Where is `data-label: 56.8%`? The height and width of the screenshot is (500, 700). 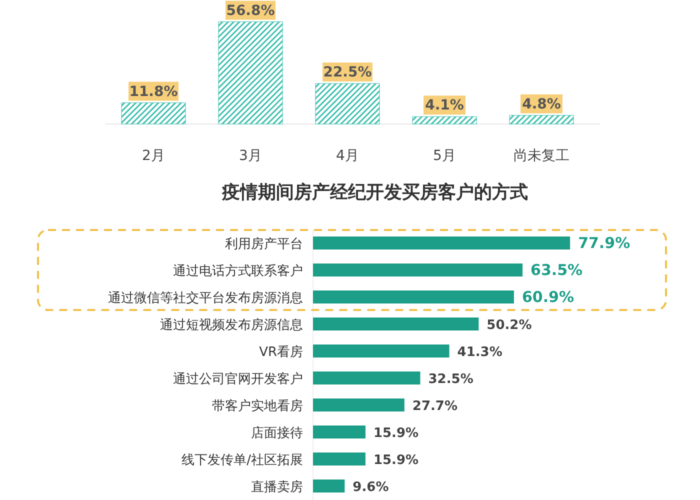 data-label: 56.8% is located at coordinates (250, 10).